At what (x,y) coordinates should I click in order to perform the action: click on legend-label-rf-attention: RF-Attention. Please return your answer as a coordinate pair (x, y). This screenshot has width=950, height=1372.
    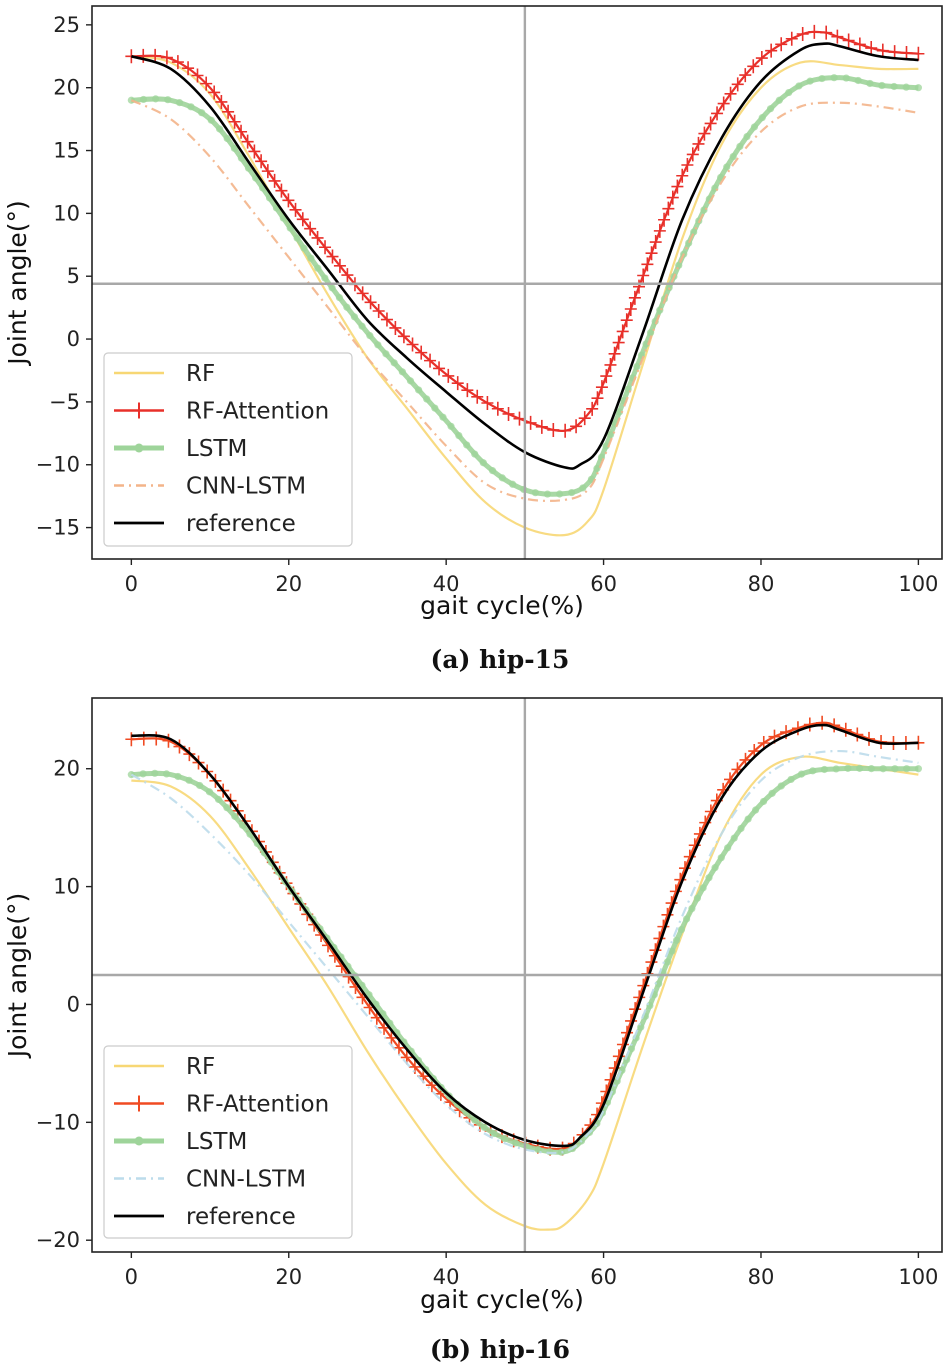
    Looking at the image, I should click on (257, 1105).